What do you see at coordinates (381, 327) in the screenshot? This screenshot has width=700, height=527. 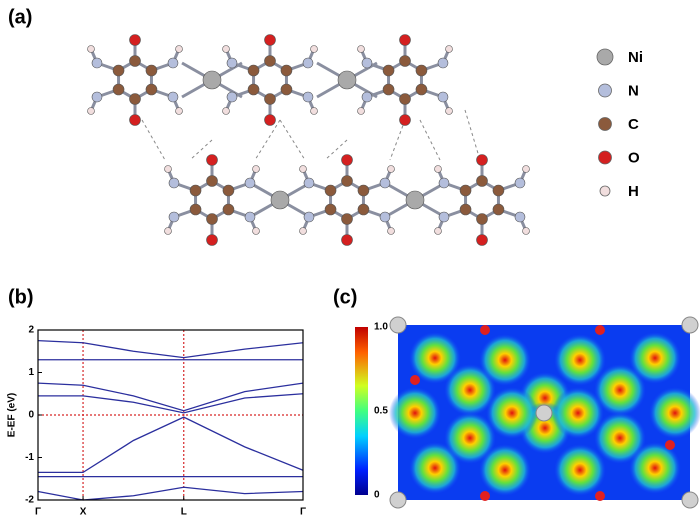 I see `colorbar-label: 1.0` at bounding box center [381, 327].